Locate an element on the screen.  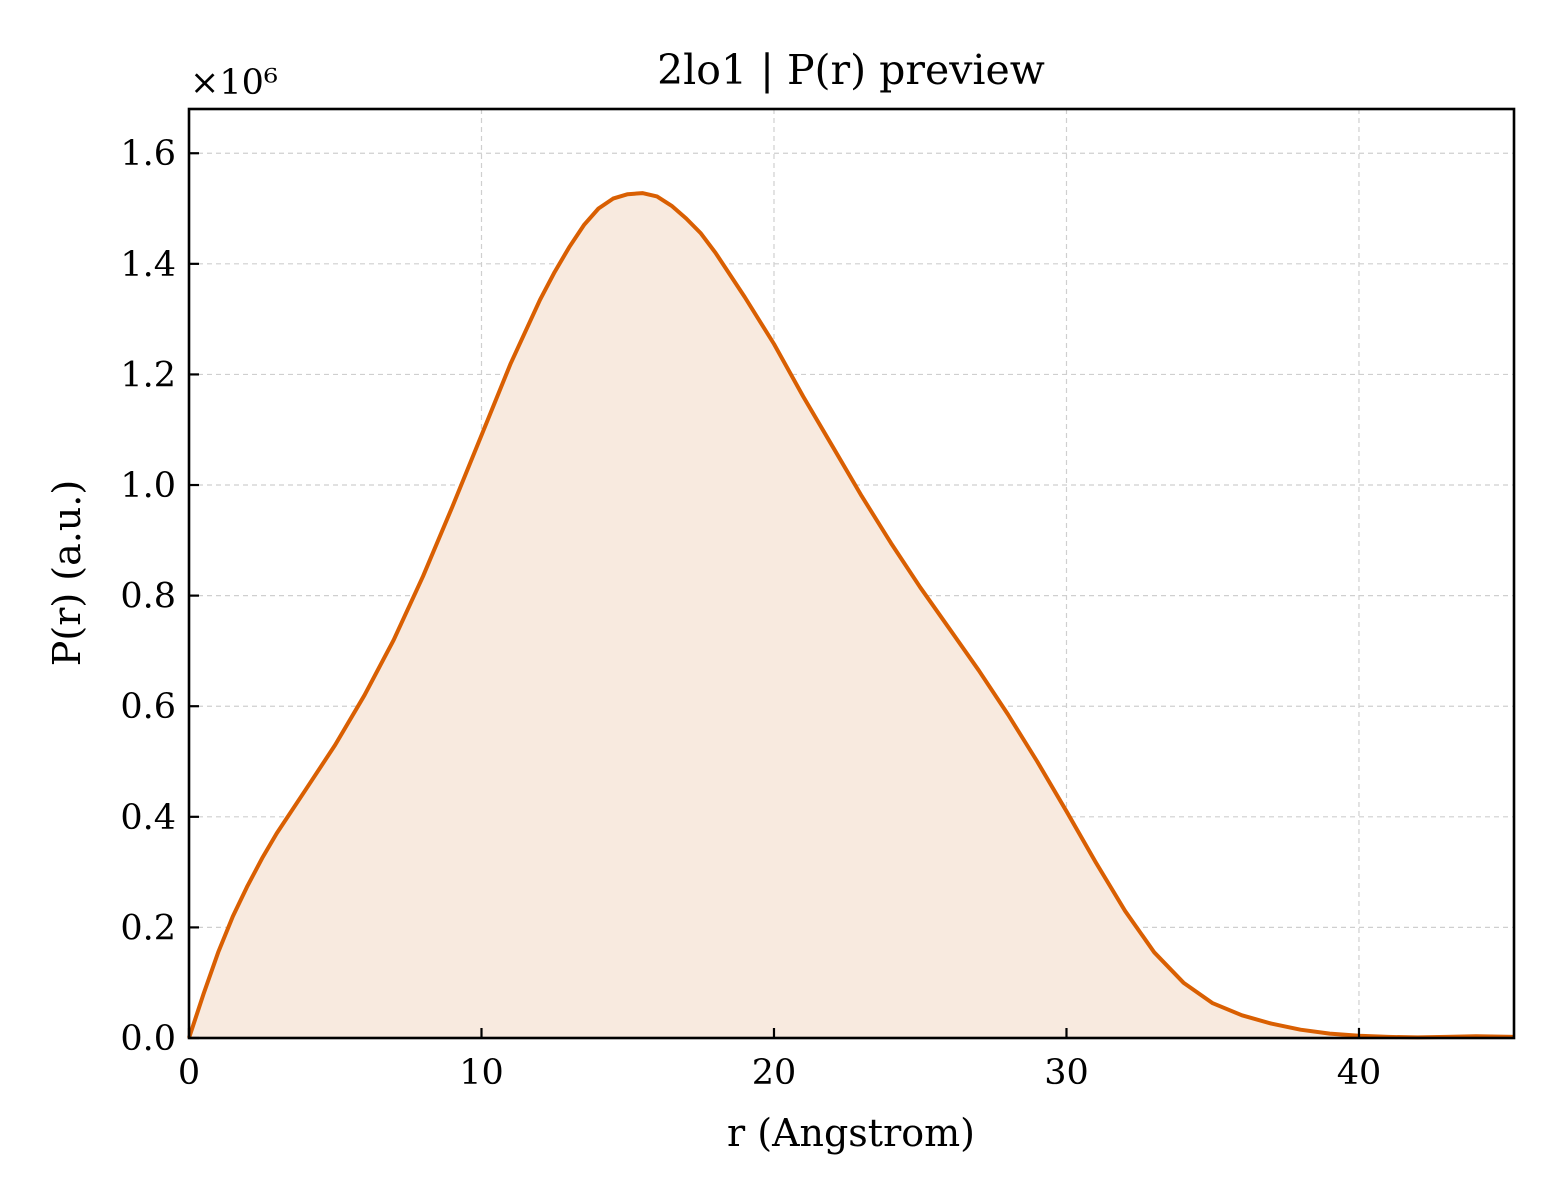
x-tick-label: 40 is located at coordinates (1359, 1073).